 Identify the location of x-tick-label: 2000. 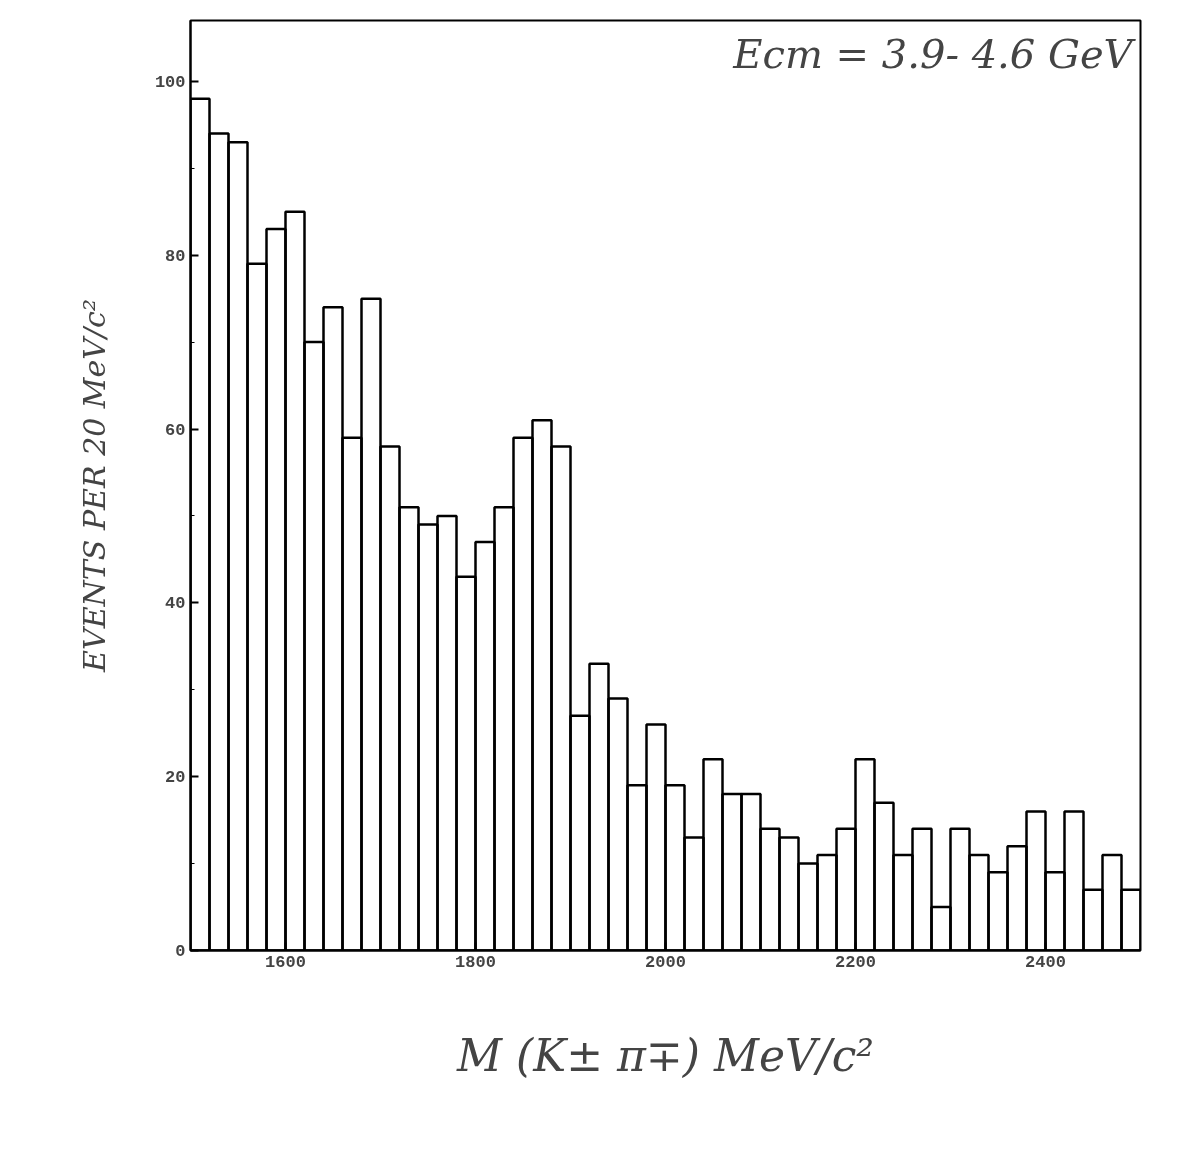
(665, 962).